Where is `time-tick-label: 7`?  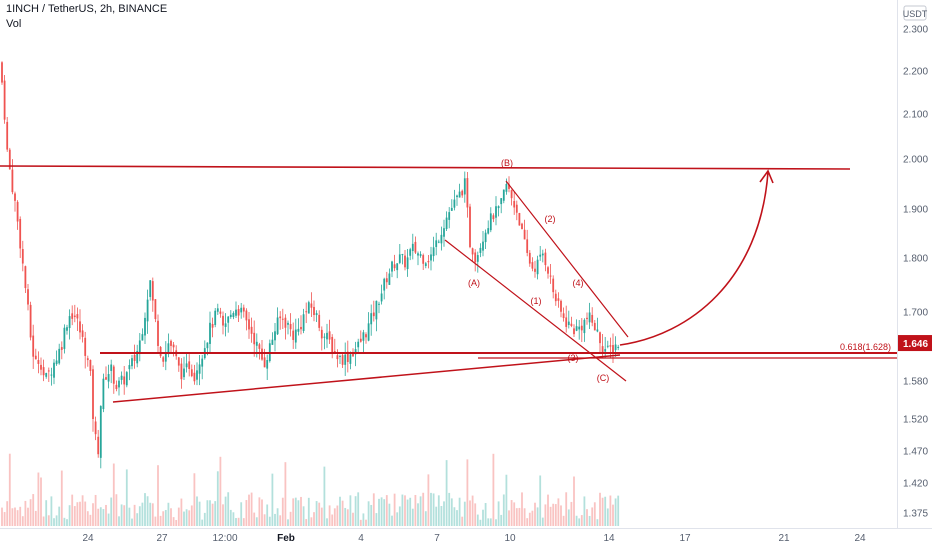 time-tick-label: 7 is located at coordinates (437, 538).